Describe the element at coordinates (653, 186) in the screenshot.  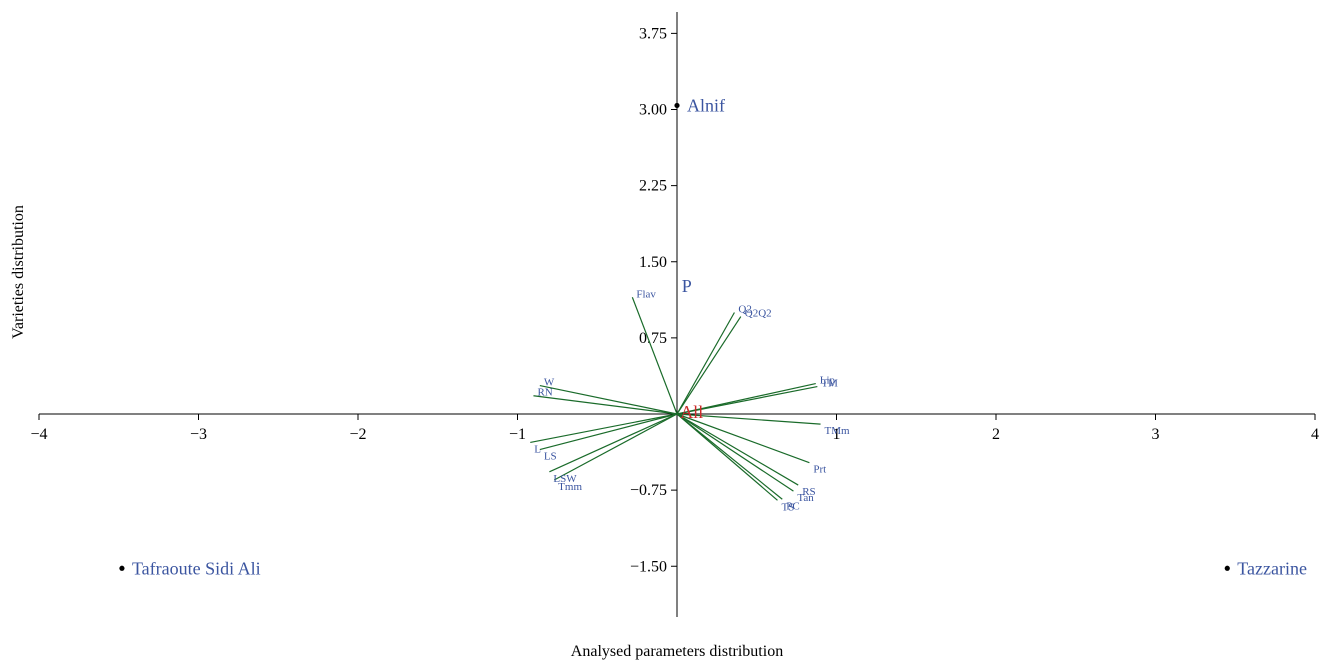
I see `y-tick-label: 2.25` at that location.